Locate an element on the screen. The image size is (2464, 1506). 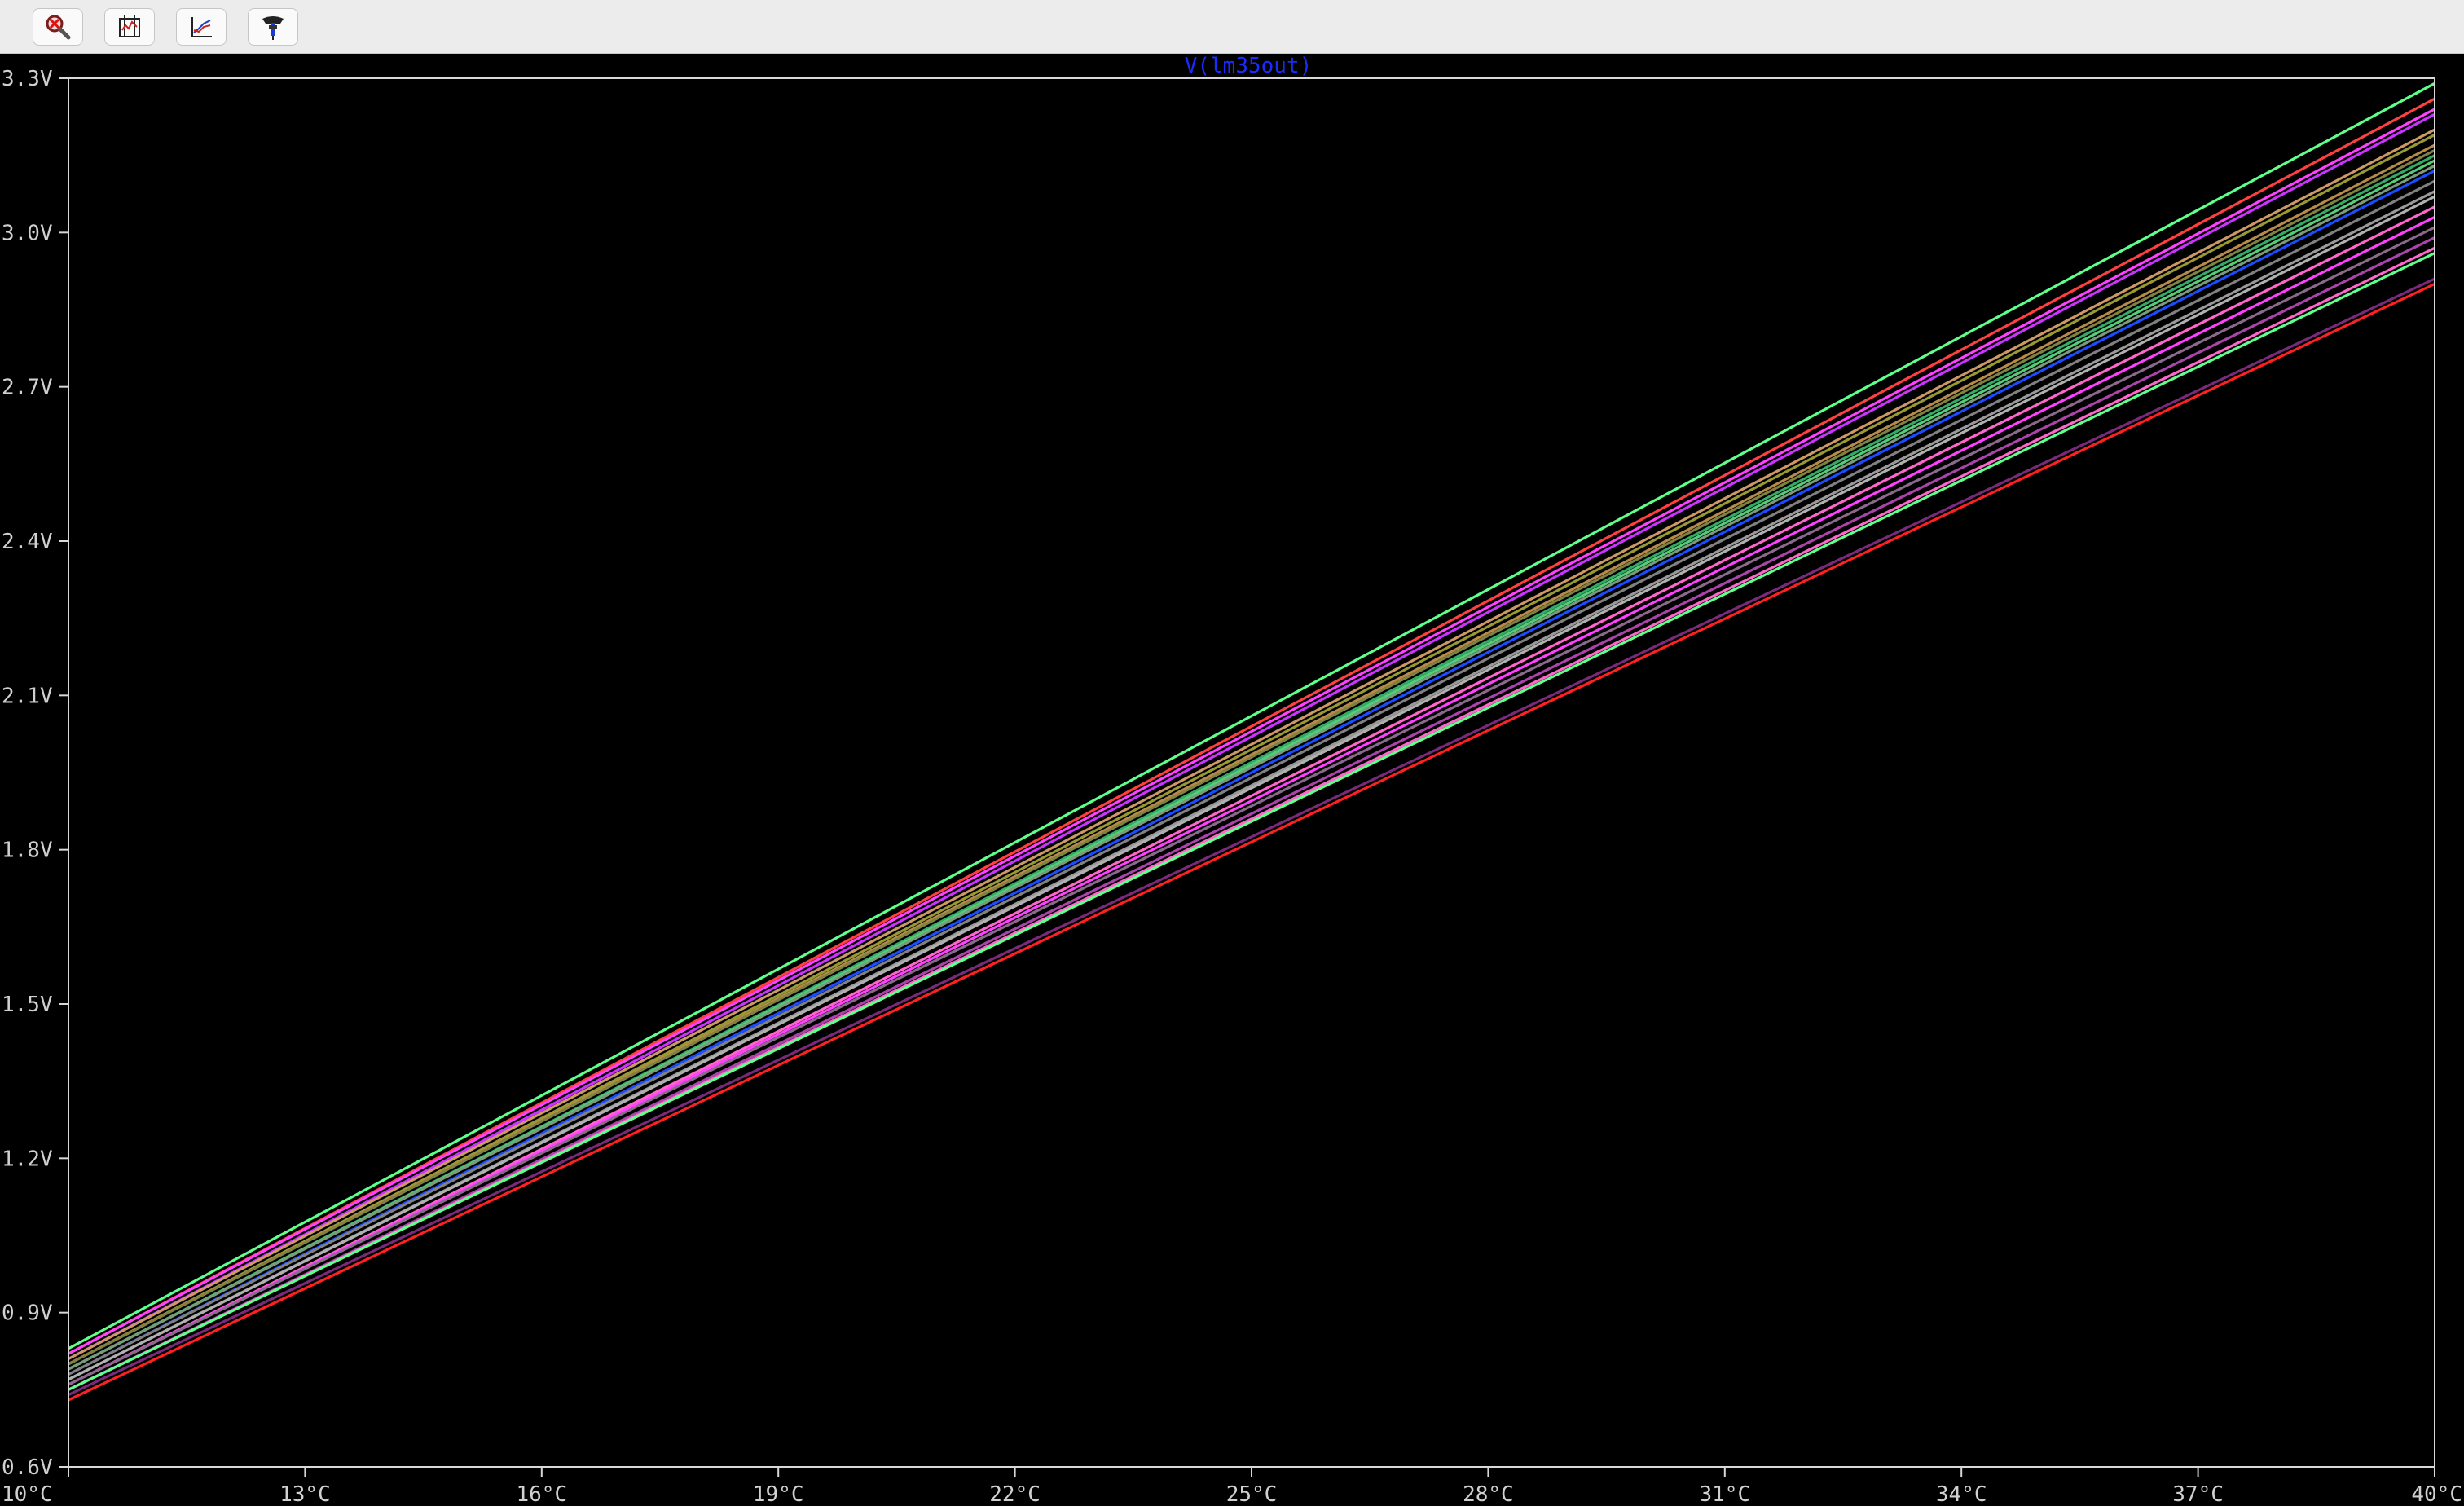
x-tick-label: 28°C is located at coordinates (1488, 1494).